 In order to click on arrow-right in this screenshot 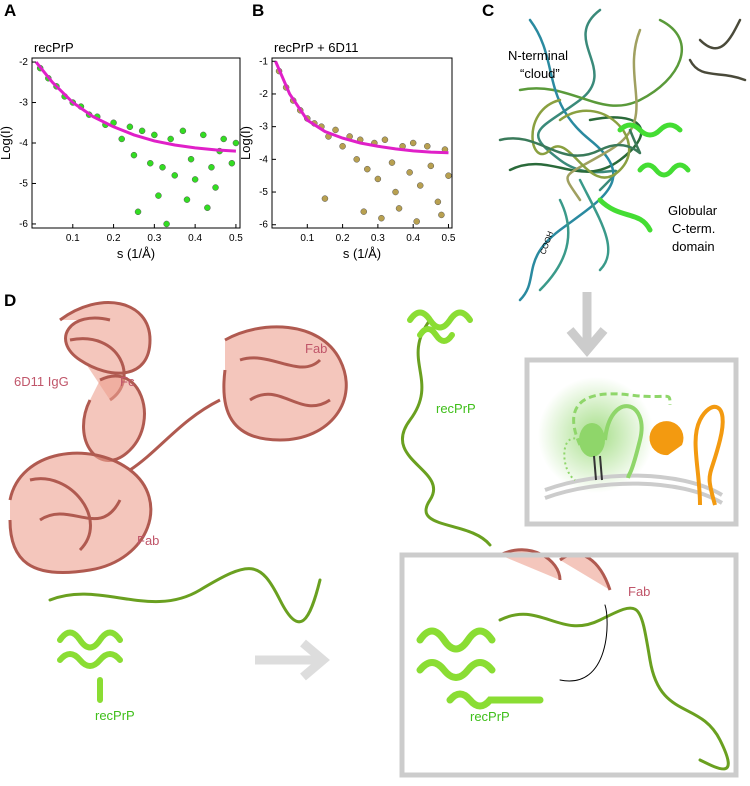, I will do `click(292, 660)`.